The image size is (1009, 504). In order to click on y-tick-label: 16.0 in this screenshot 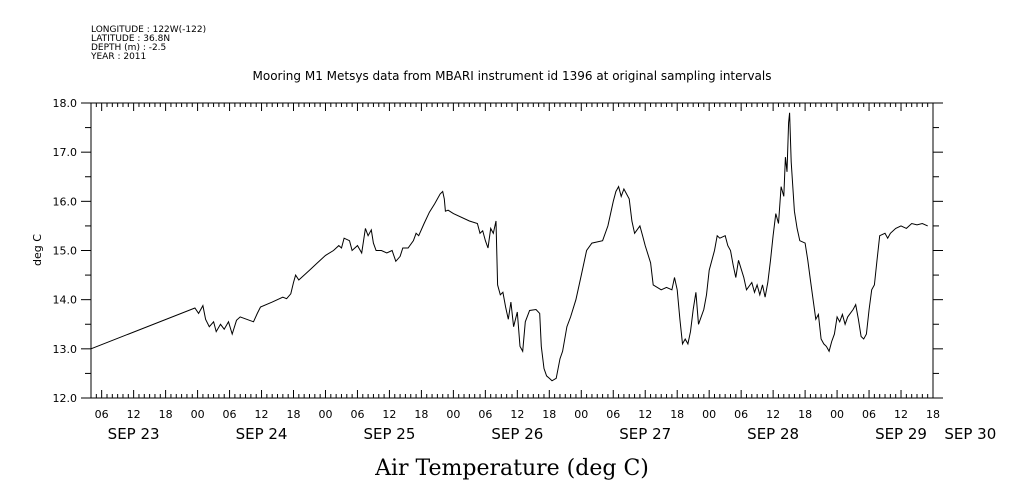, I will do `click(65, 201)`.